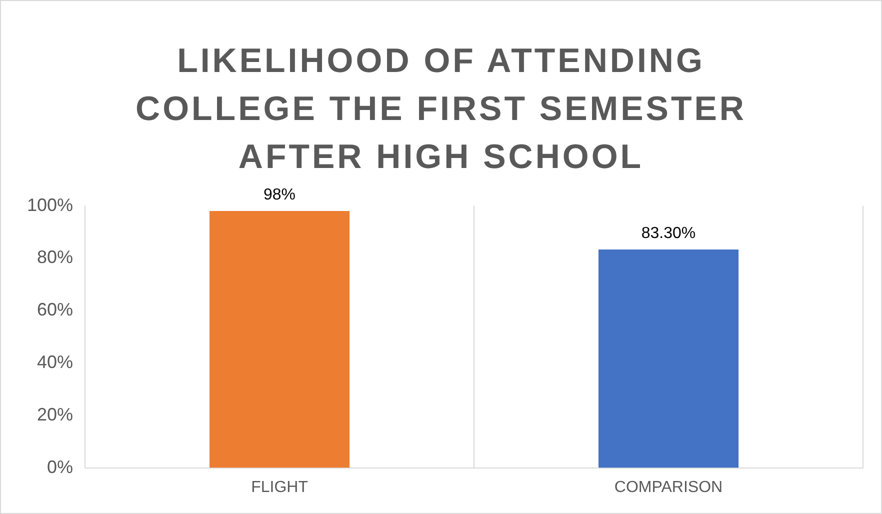  Describe the element at coordinates (668, 233) in the screenshot. I see `data-label: 83.30%` at that location.